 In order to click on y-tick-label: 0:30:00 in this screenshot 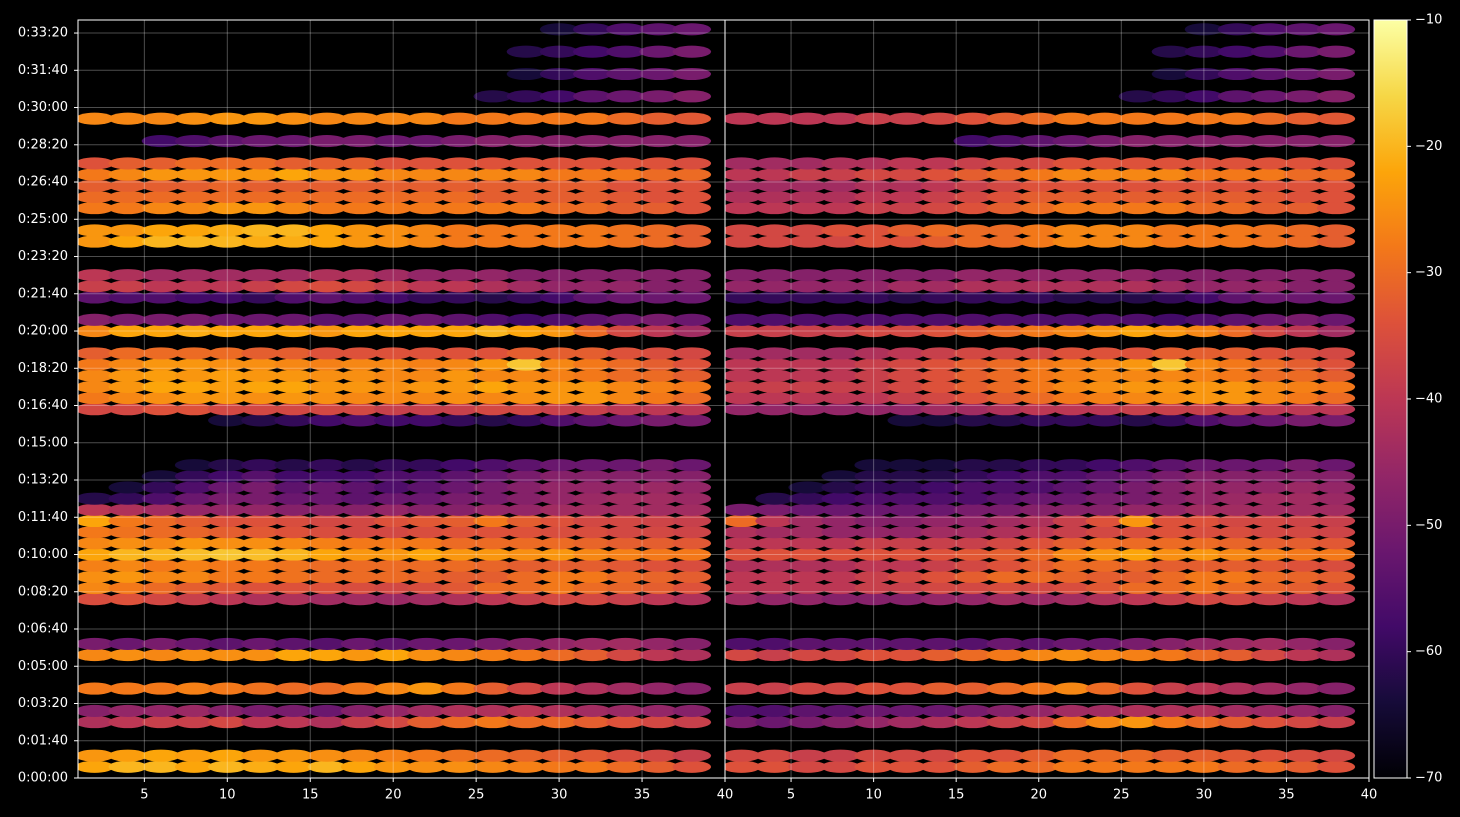, I will do `click(43, 107)`.